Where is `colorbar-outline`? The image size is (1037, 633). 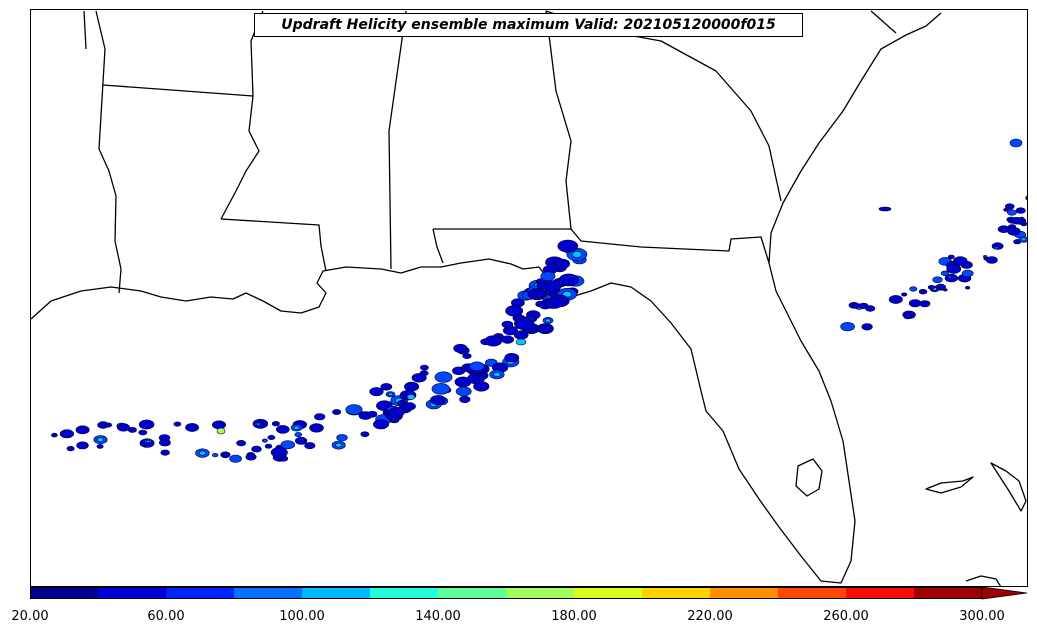 colorbar-outline is located at coordinates (506, 593).